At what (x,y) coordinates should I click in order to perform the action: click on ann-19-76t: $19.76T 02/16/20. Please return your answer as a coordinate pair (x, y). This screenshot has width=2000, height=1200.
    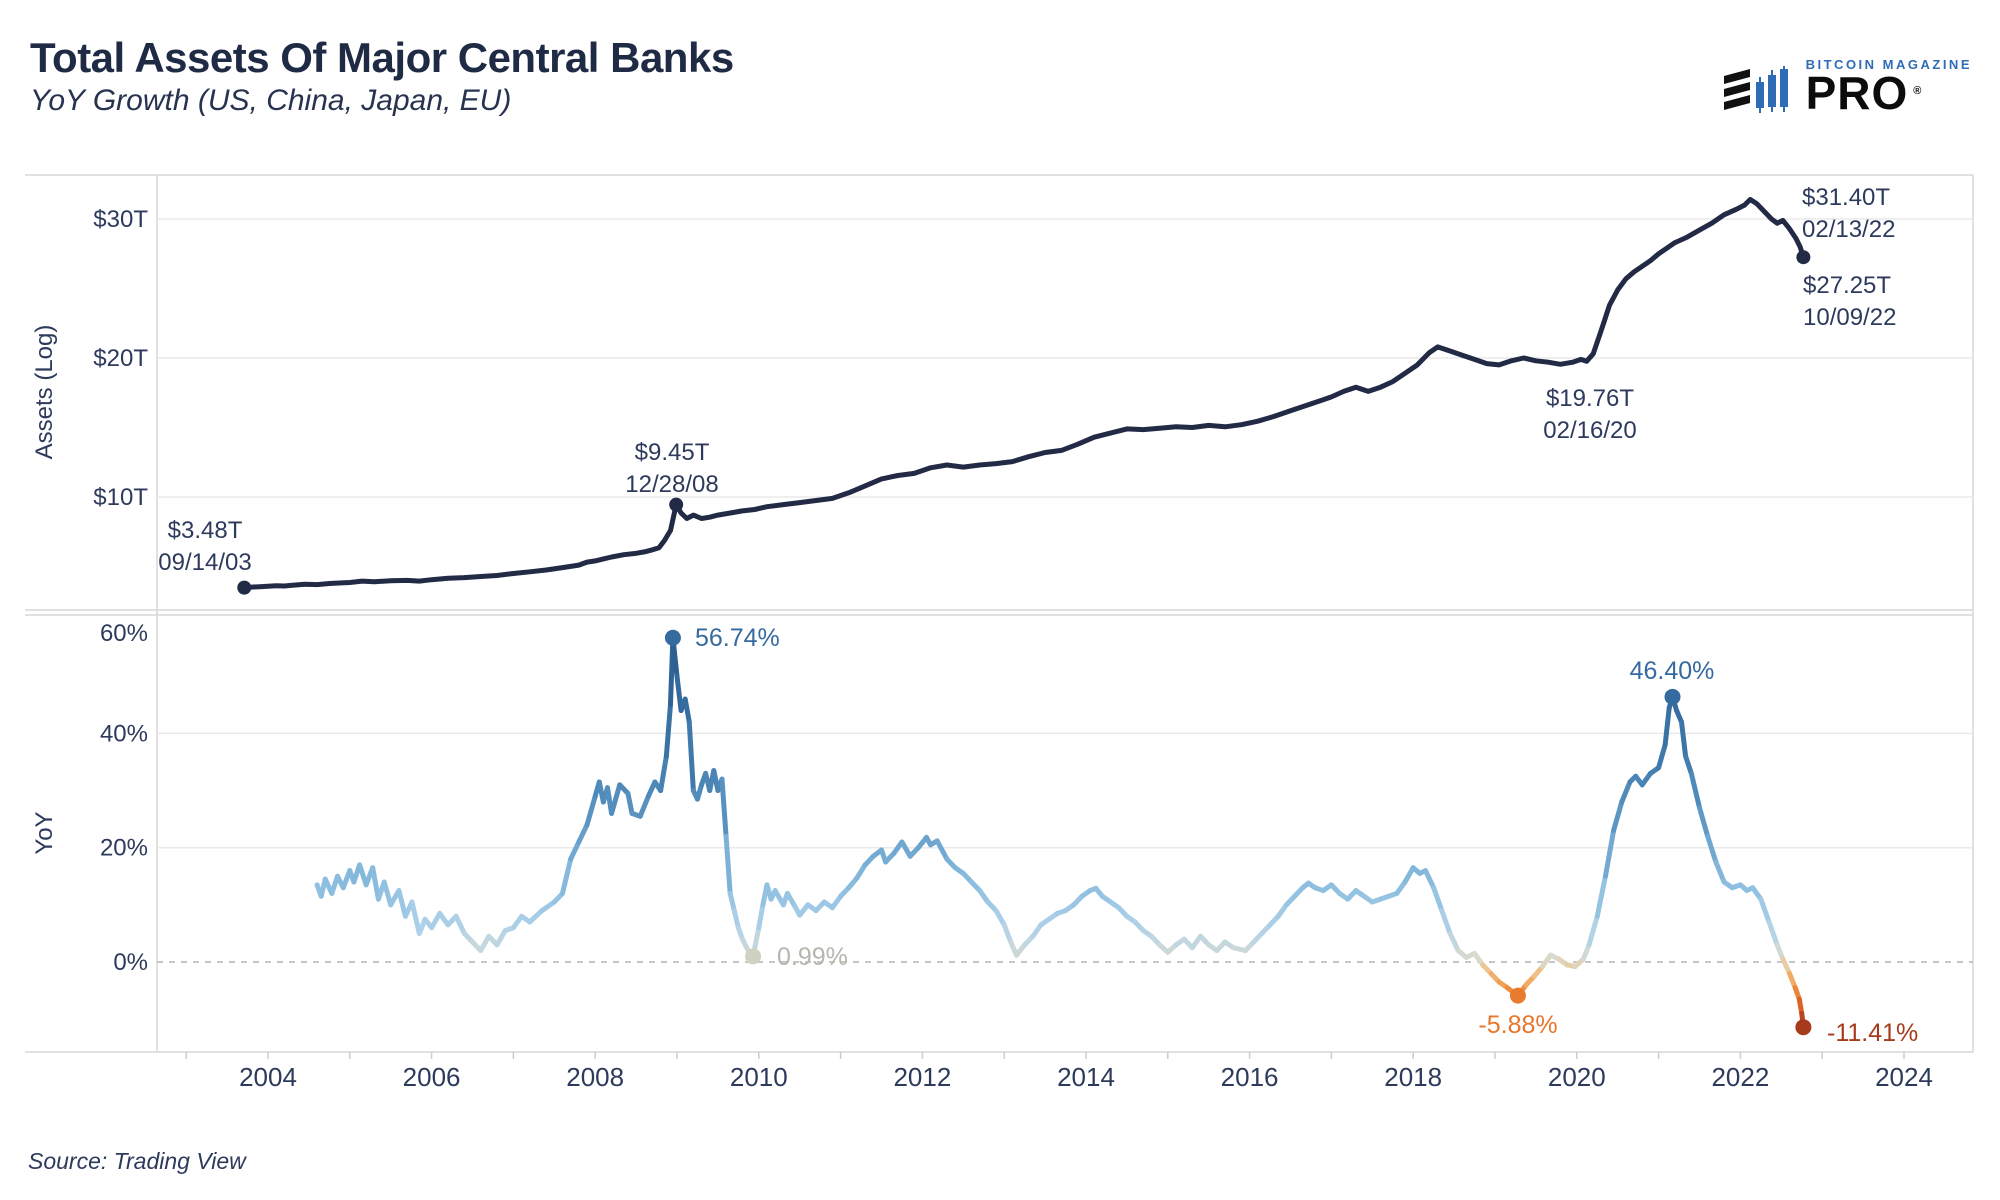
    Looking at the image, I should click on (1589, 414).